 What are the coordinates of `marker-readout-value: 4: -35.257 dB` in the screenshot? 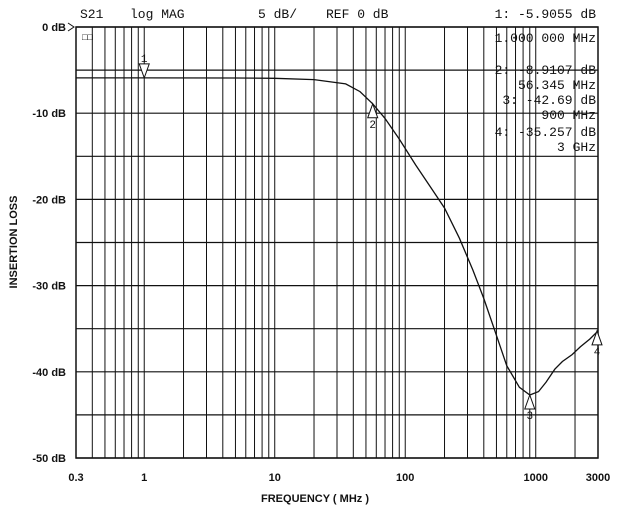 It's located at (546, 132).